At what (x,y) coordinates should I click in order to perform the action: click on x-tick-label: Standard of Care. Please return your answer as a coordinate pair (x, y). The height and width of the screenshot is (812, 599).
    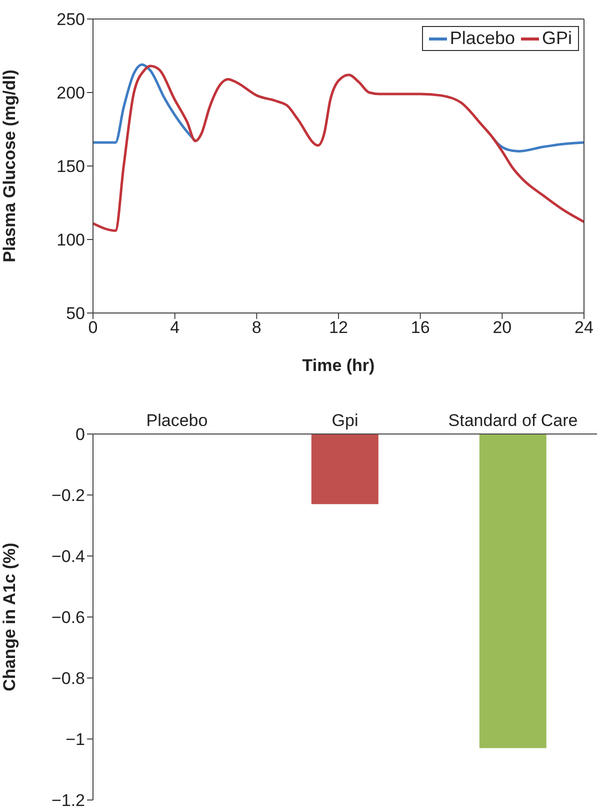
    Looking at the image, I should click on (513, 420).